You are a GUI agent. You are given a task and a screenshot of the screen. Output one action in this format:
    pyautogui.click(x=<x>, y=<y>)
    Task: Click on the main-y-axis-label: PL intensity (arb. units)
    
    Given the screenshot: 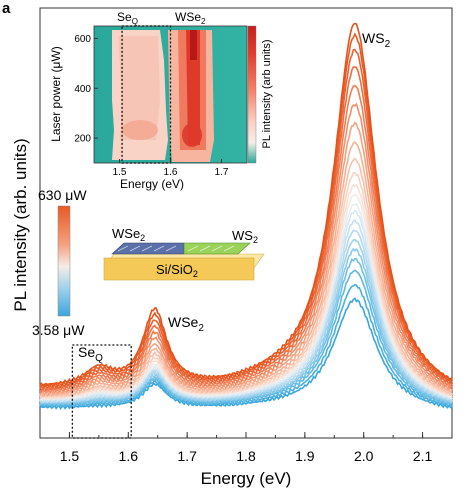 What is the action you would take?
    pyautogui.click(x=20, y=224)
    